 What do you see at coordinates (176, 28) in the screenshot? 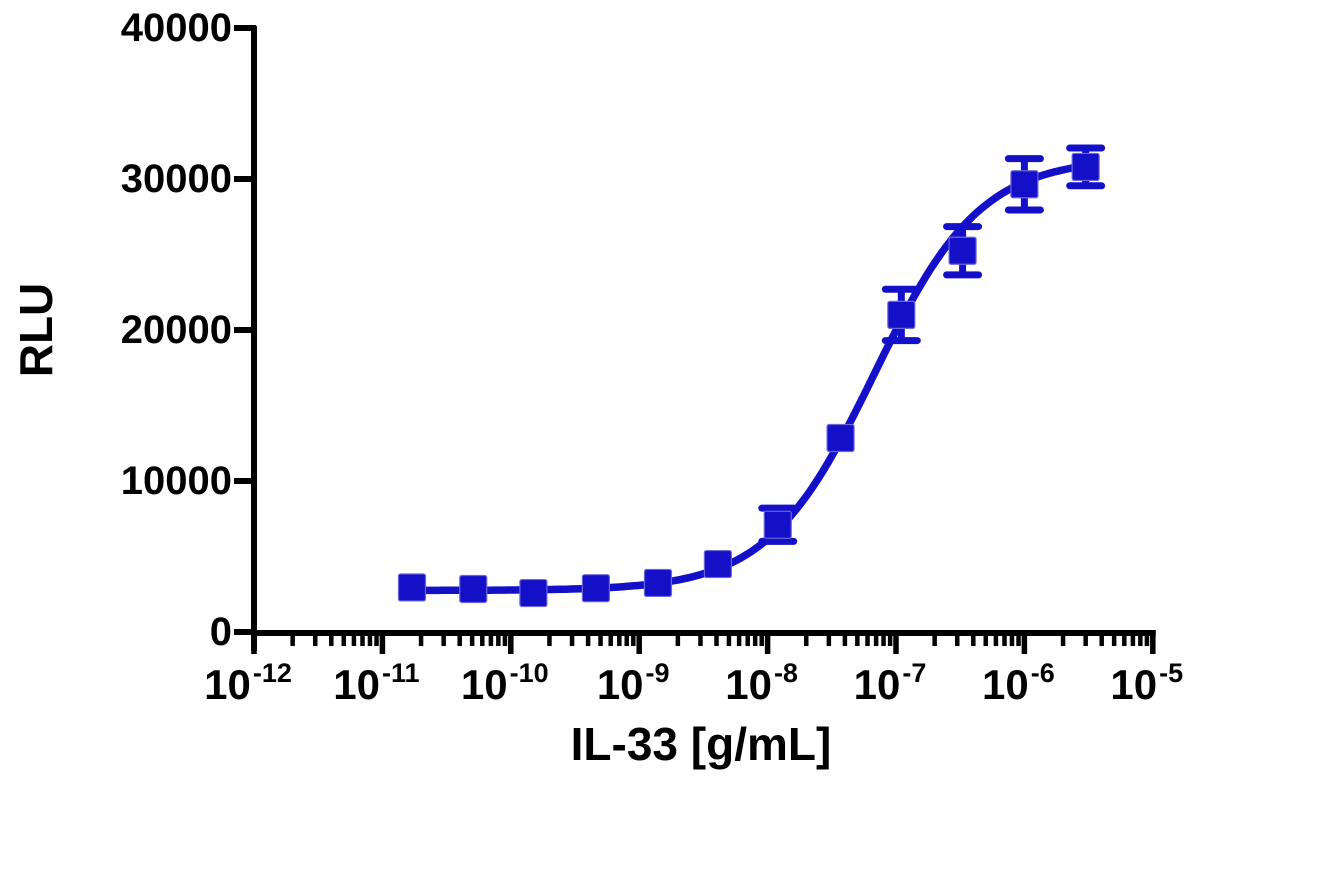
I see `y-tick-label: 40000` at bounding box center [176, 28].